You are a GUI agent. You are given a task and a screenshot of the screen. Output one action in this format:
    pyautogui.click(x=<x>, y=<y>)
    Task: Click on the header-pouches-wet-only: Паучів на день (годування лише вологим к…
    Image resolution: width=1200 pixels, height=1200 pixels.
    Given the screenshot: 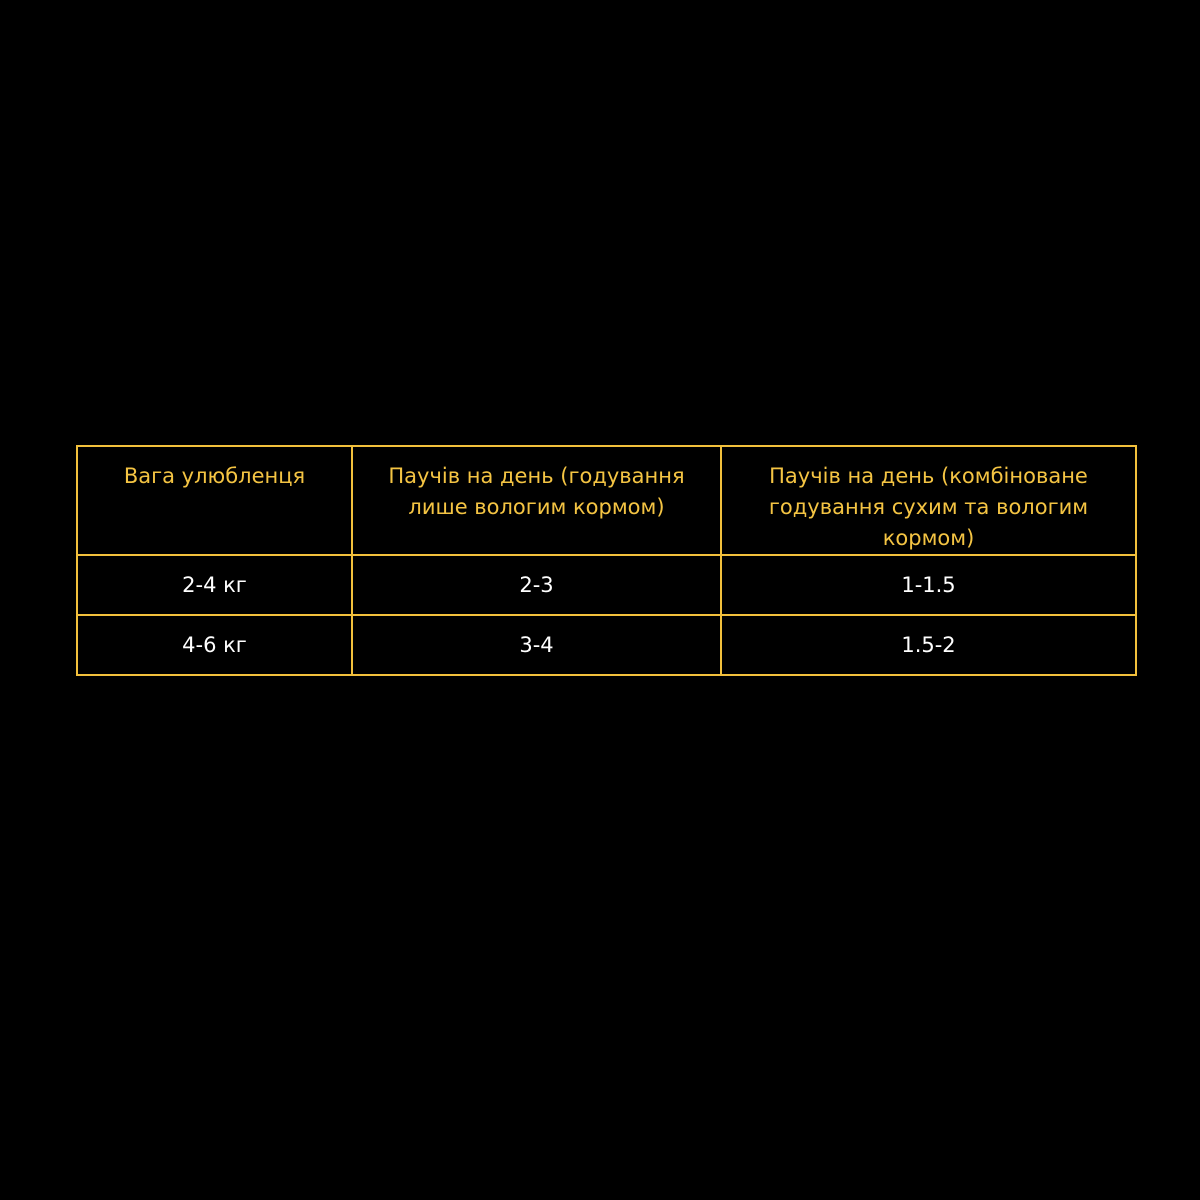 What is the action you would take?
    pyautogui.click(x=536, y=500)
    